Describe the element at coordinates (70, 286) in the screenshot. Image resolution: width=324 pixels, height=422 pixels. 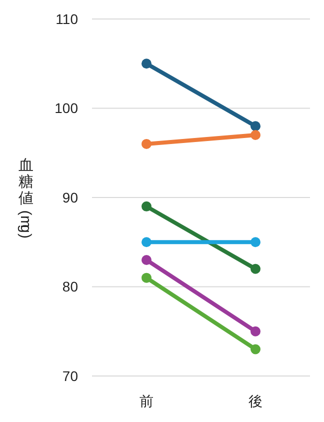
I see `y-tick-label: 80` at that location.